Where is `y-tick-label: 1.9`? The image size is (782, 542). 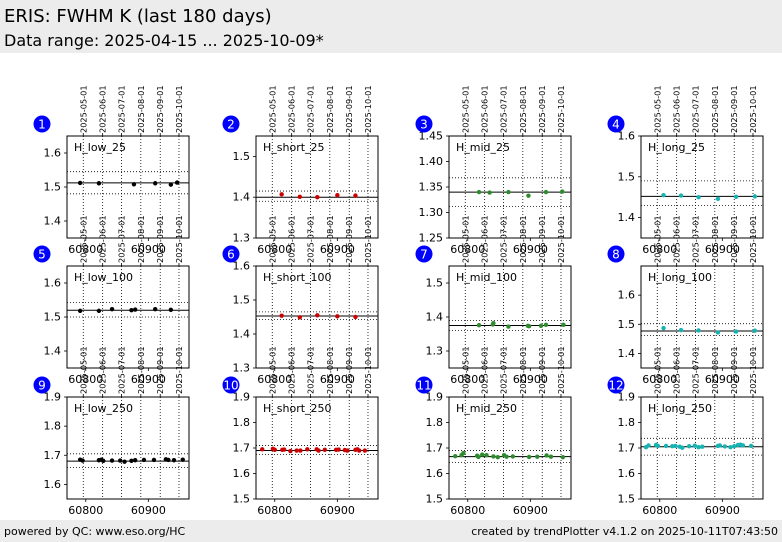 y-tick-label: 1.9 is located at coordinates (242, 397).